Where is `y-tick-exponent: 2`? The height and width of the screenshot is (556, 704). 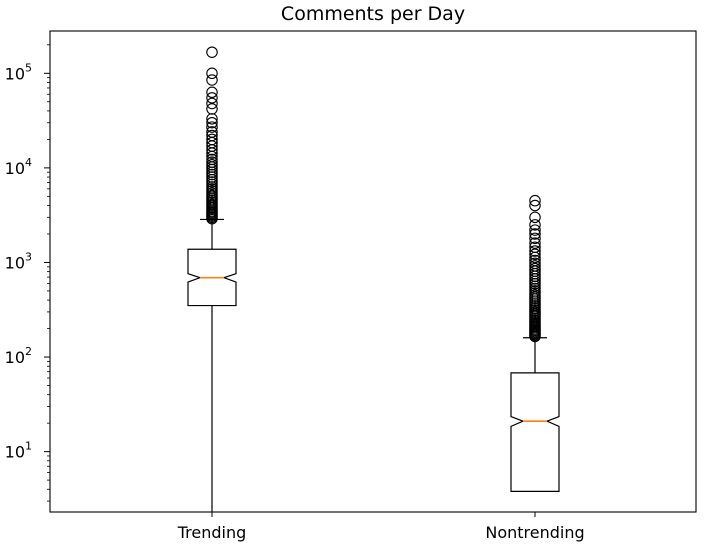
y-tick-exponent: 2 is located at coordinates (28, 351).